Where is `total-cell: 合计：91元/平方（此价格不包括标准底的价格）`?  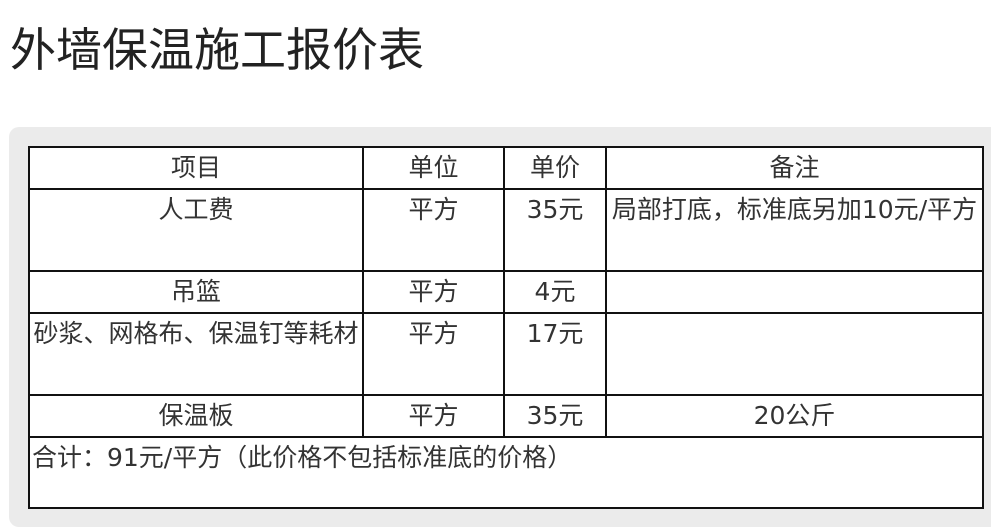 total-cell: 合计：91元/平方（此价格不包括标准底的价格） is located at coordinates (506, 472).